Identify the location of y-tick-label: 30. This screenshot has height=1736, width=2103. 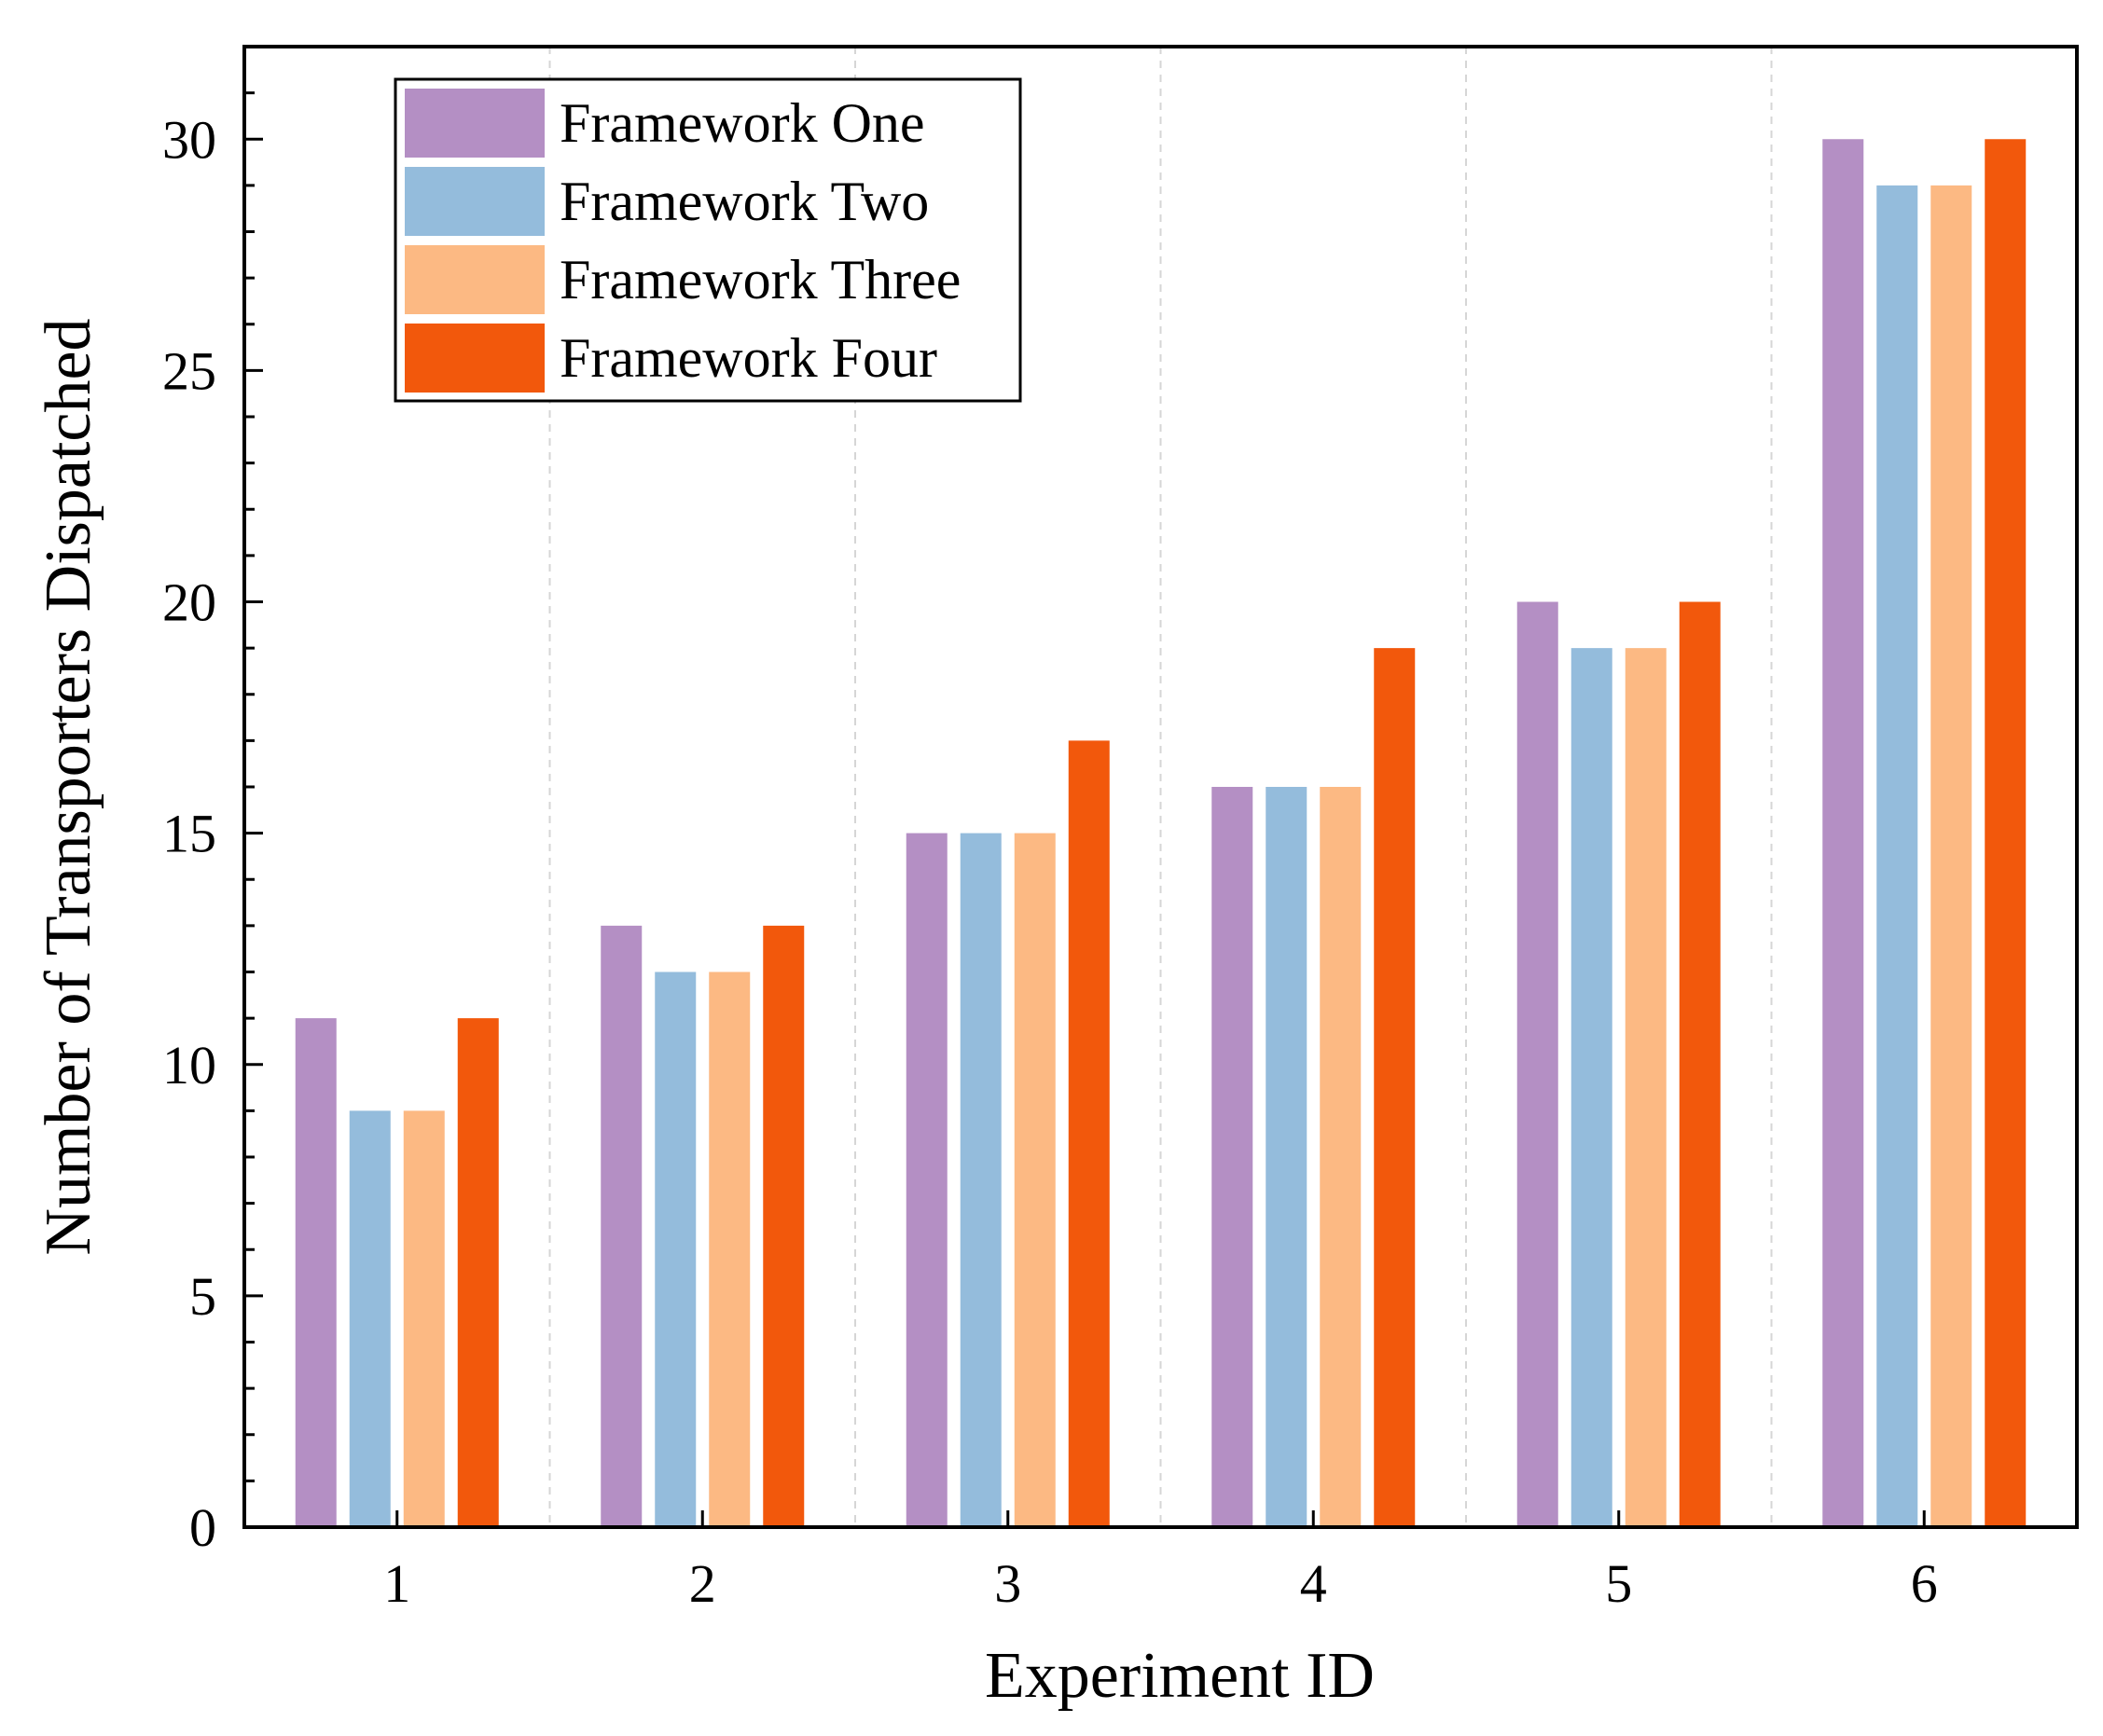
(189, 139).